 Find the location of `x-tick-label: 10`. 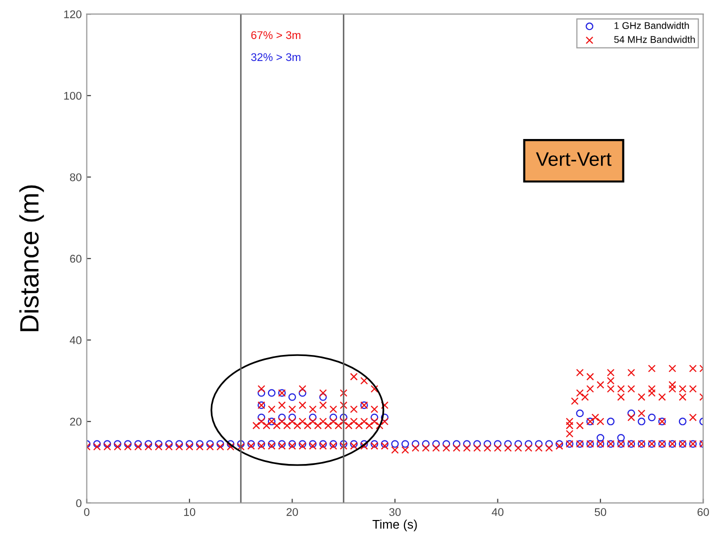

x-tick-label: 10 is located at coordinates (190, 512).